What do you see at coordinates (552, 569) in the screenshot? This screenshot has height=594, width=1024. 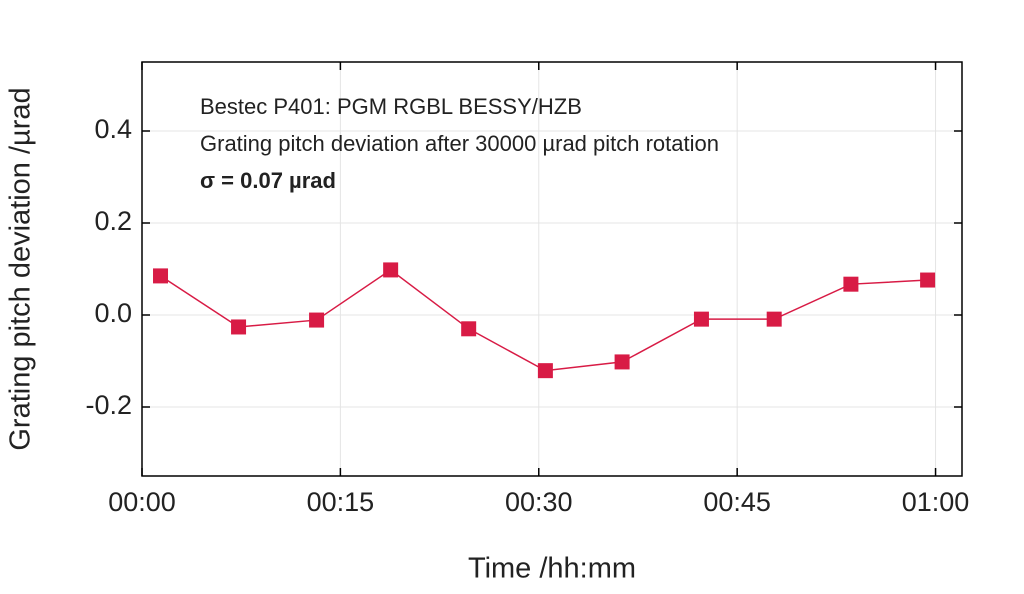 I see `x-axis-label: Time /hh:mm` at bounding box center [552, 569].